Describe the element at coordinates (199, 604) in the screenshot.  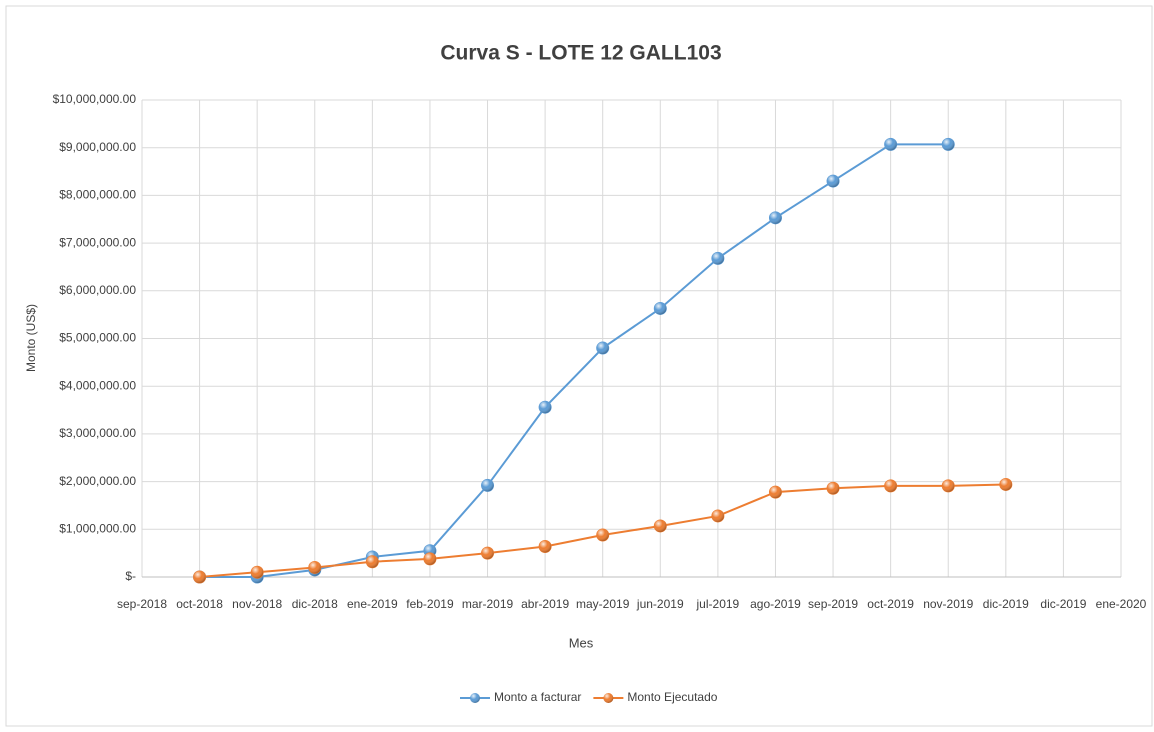
I see `x-tick-label: oct-2018` at that location.